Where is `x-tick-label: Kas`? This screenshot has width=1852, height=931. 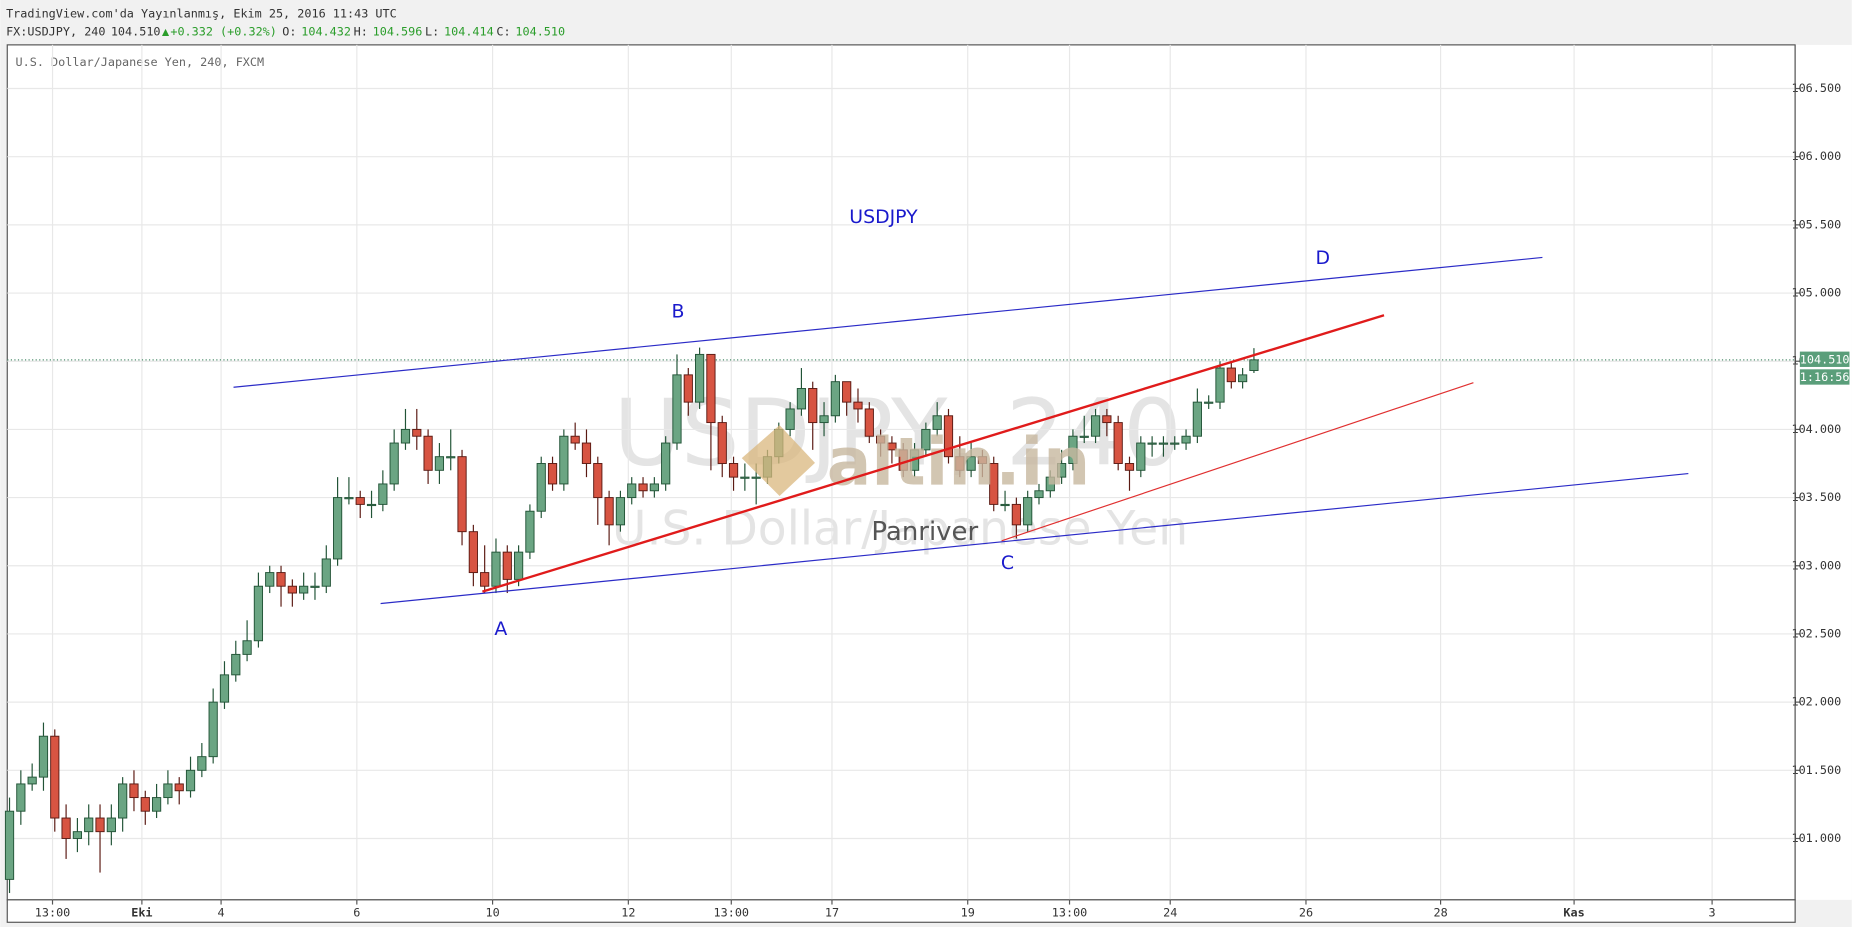
x-tick-label: Kas is located at coordinates (1573, 912).